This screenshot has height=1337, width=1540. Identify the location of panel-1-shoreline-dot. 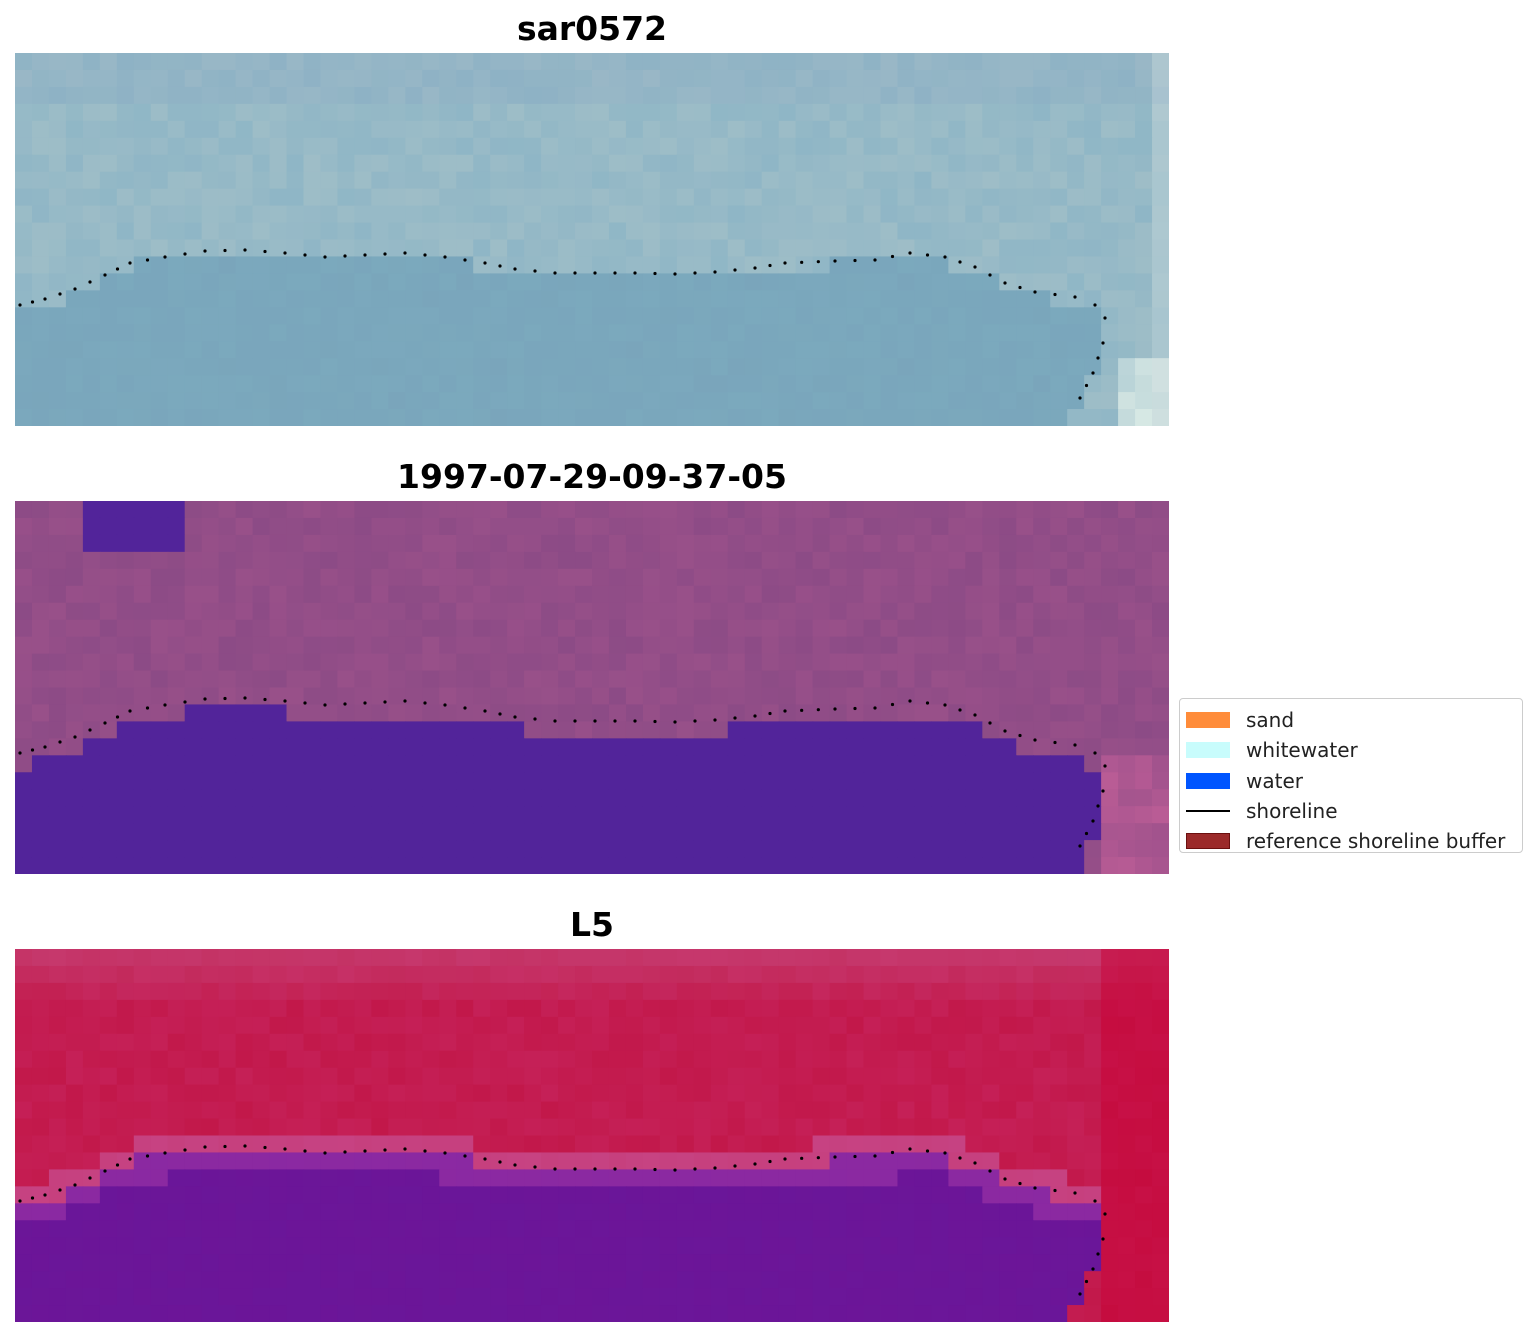
(595, 273).